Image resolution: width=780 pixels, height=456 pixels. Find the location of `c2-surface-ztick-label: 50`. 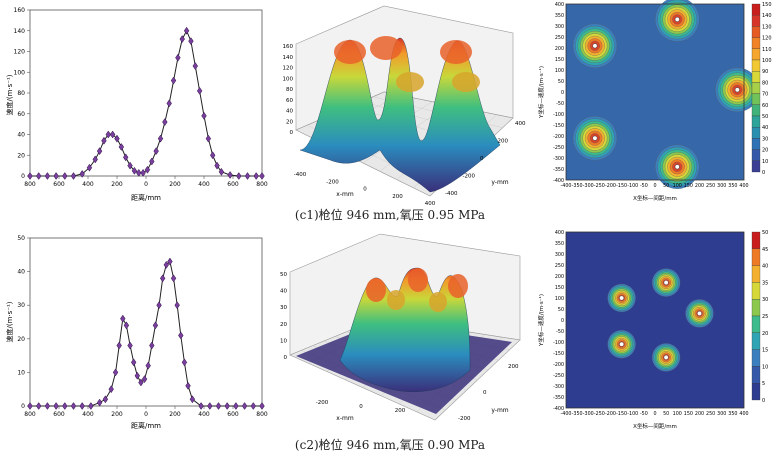

c2-surface-ztick-label: 50 is located at coordinates (283, 275).